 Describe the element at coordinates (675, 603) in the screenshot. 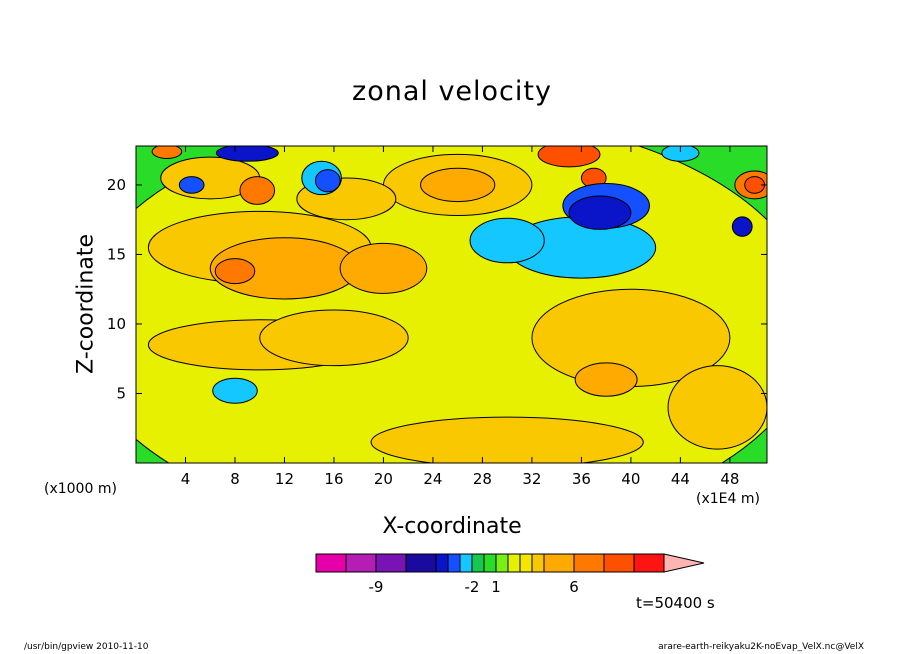

I see `time-label: t=50400 s` at that location.